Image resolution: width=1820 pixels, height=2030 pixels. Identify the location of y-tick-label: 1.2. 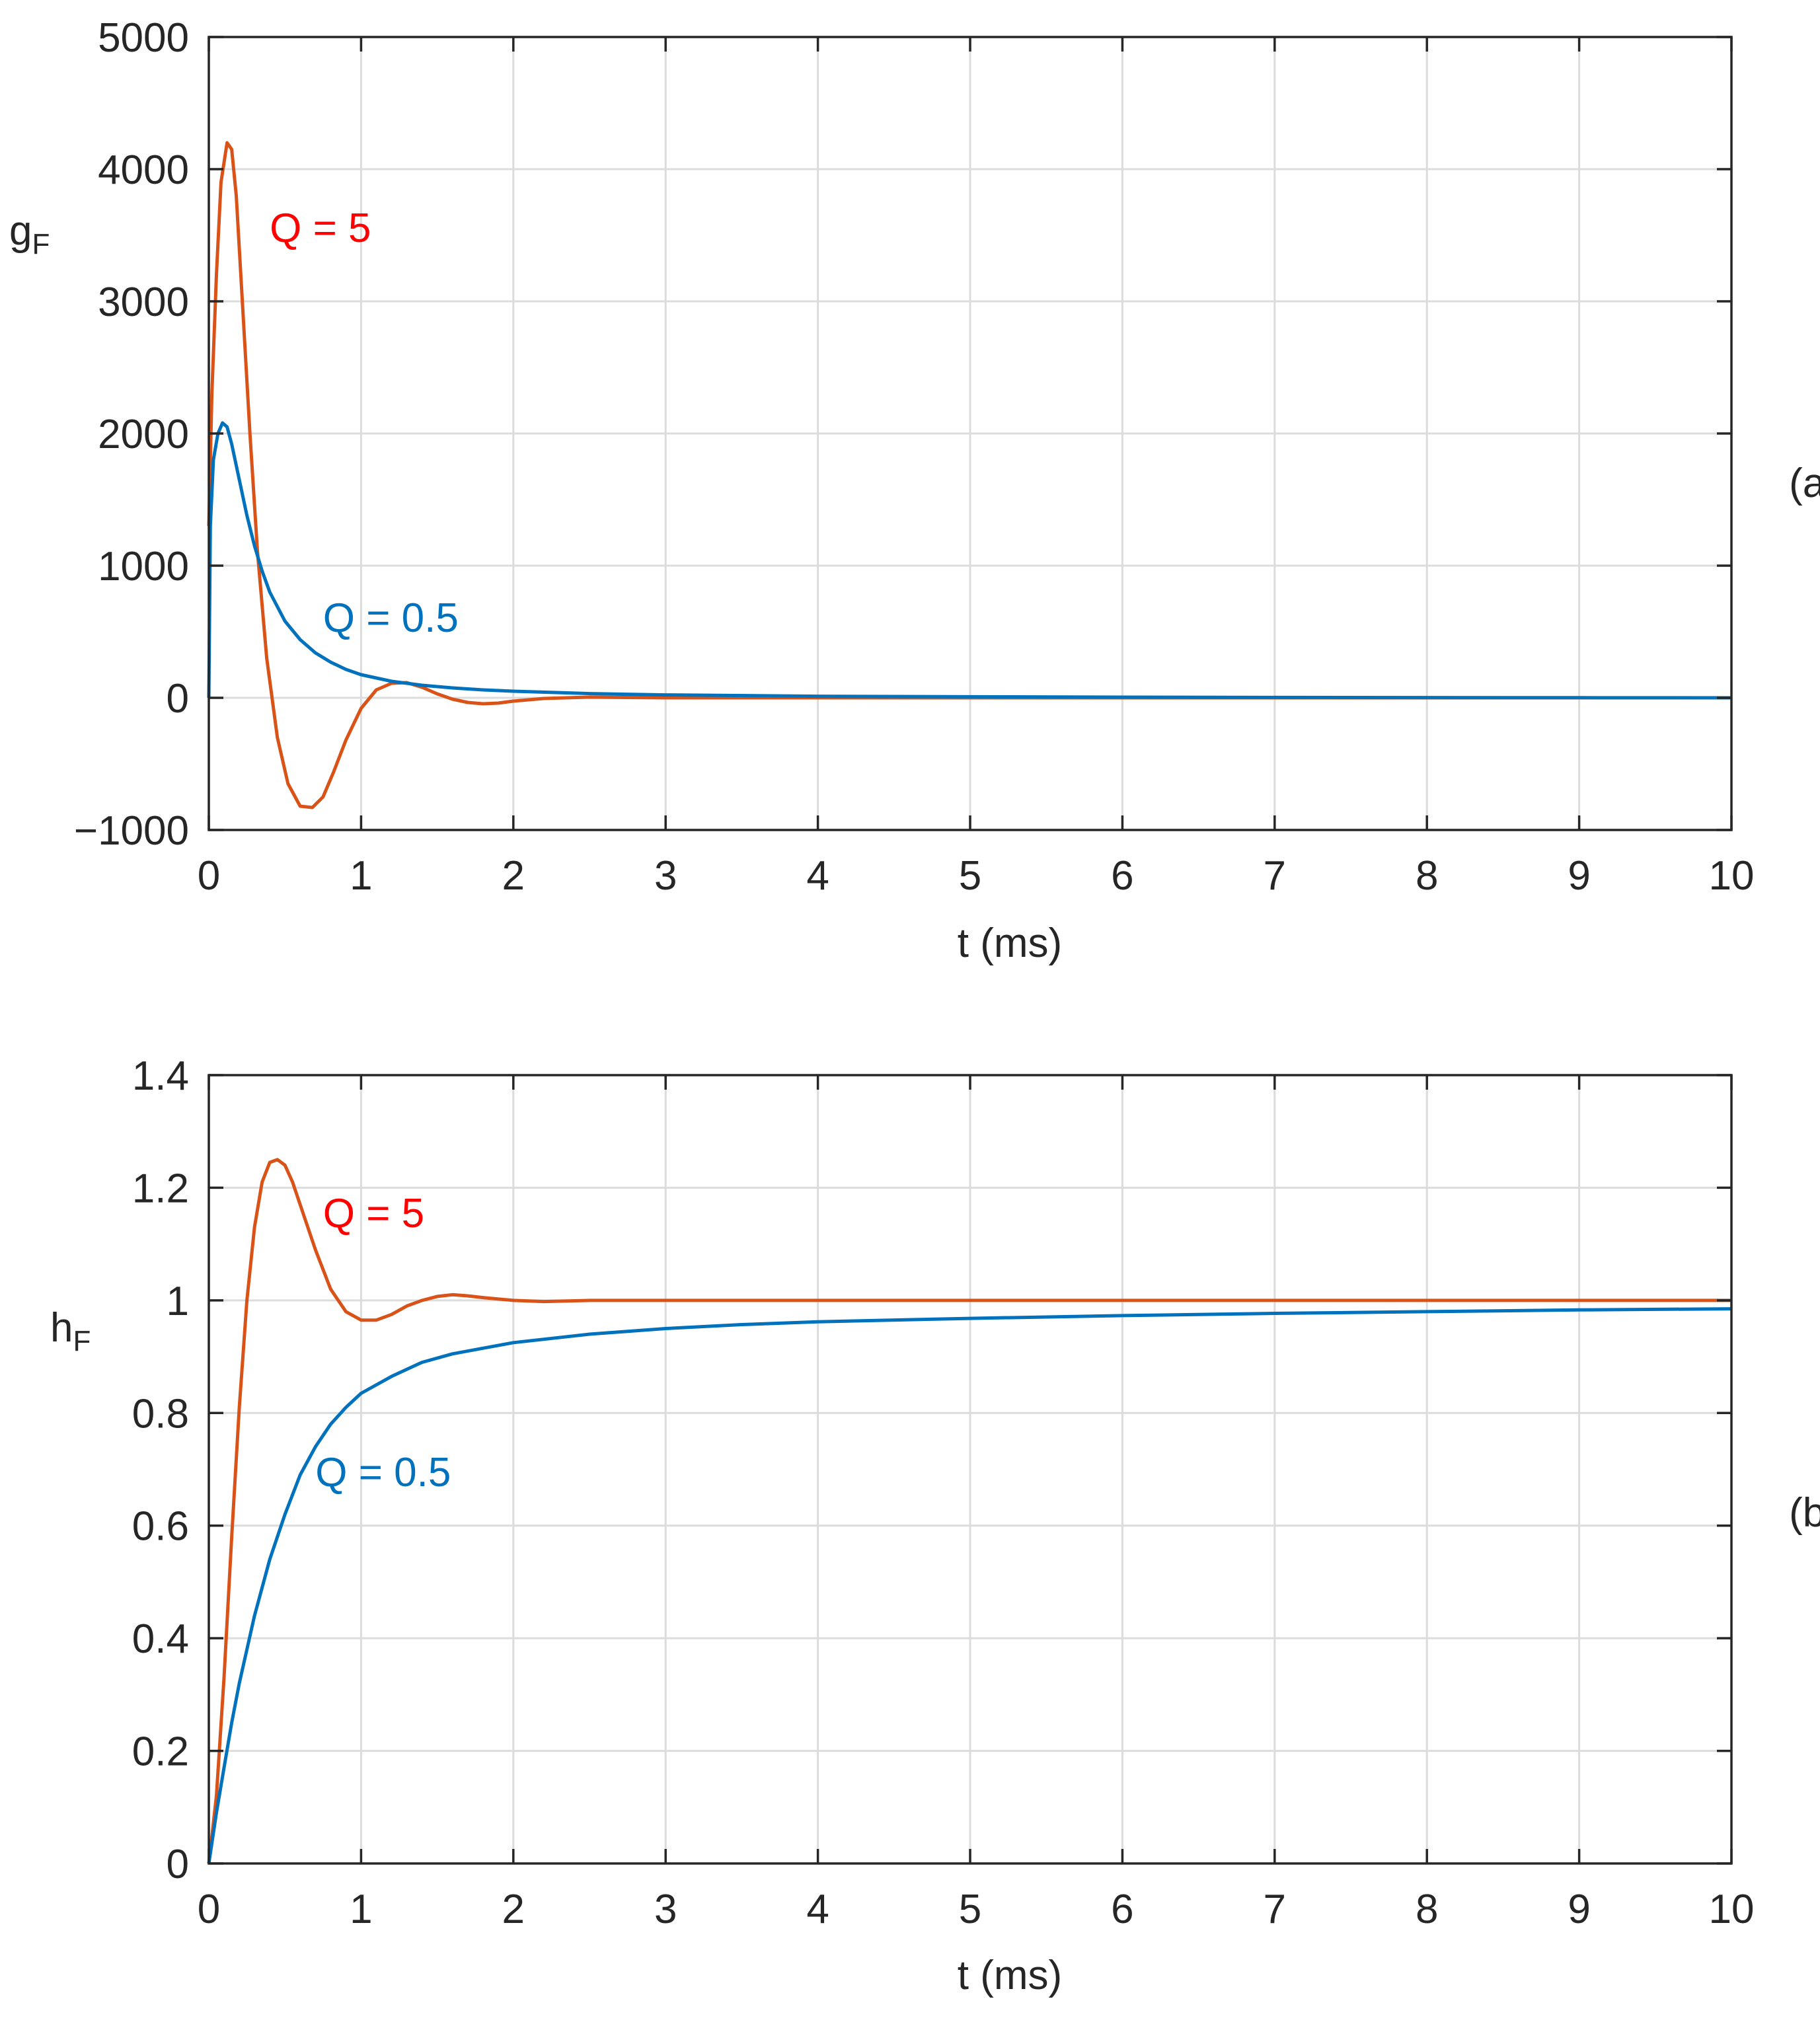
(160, 1188).